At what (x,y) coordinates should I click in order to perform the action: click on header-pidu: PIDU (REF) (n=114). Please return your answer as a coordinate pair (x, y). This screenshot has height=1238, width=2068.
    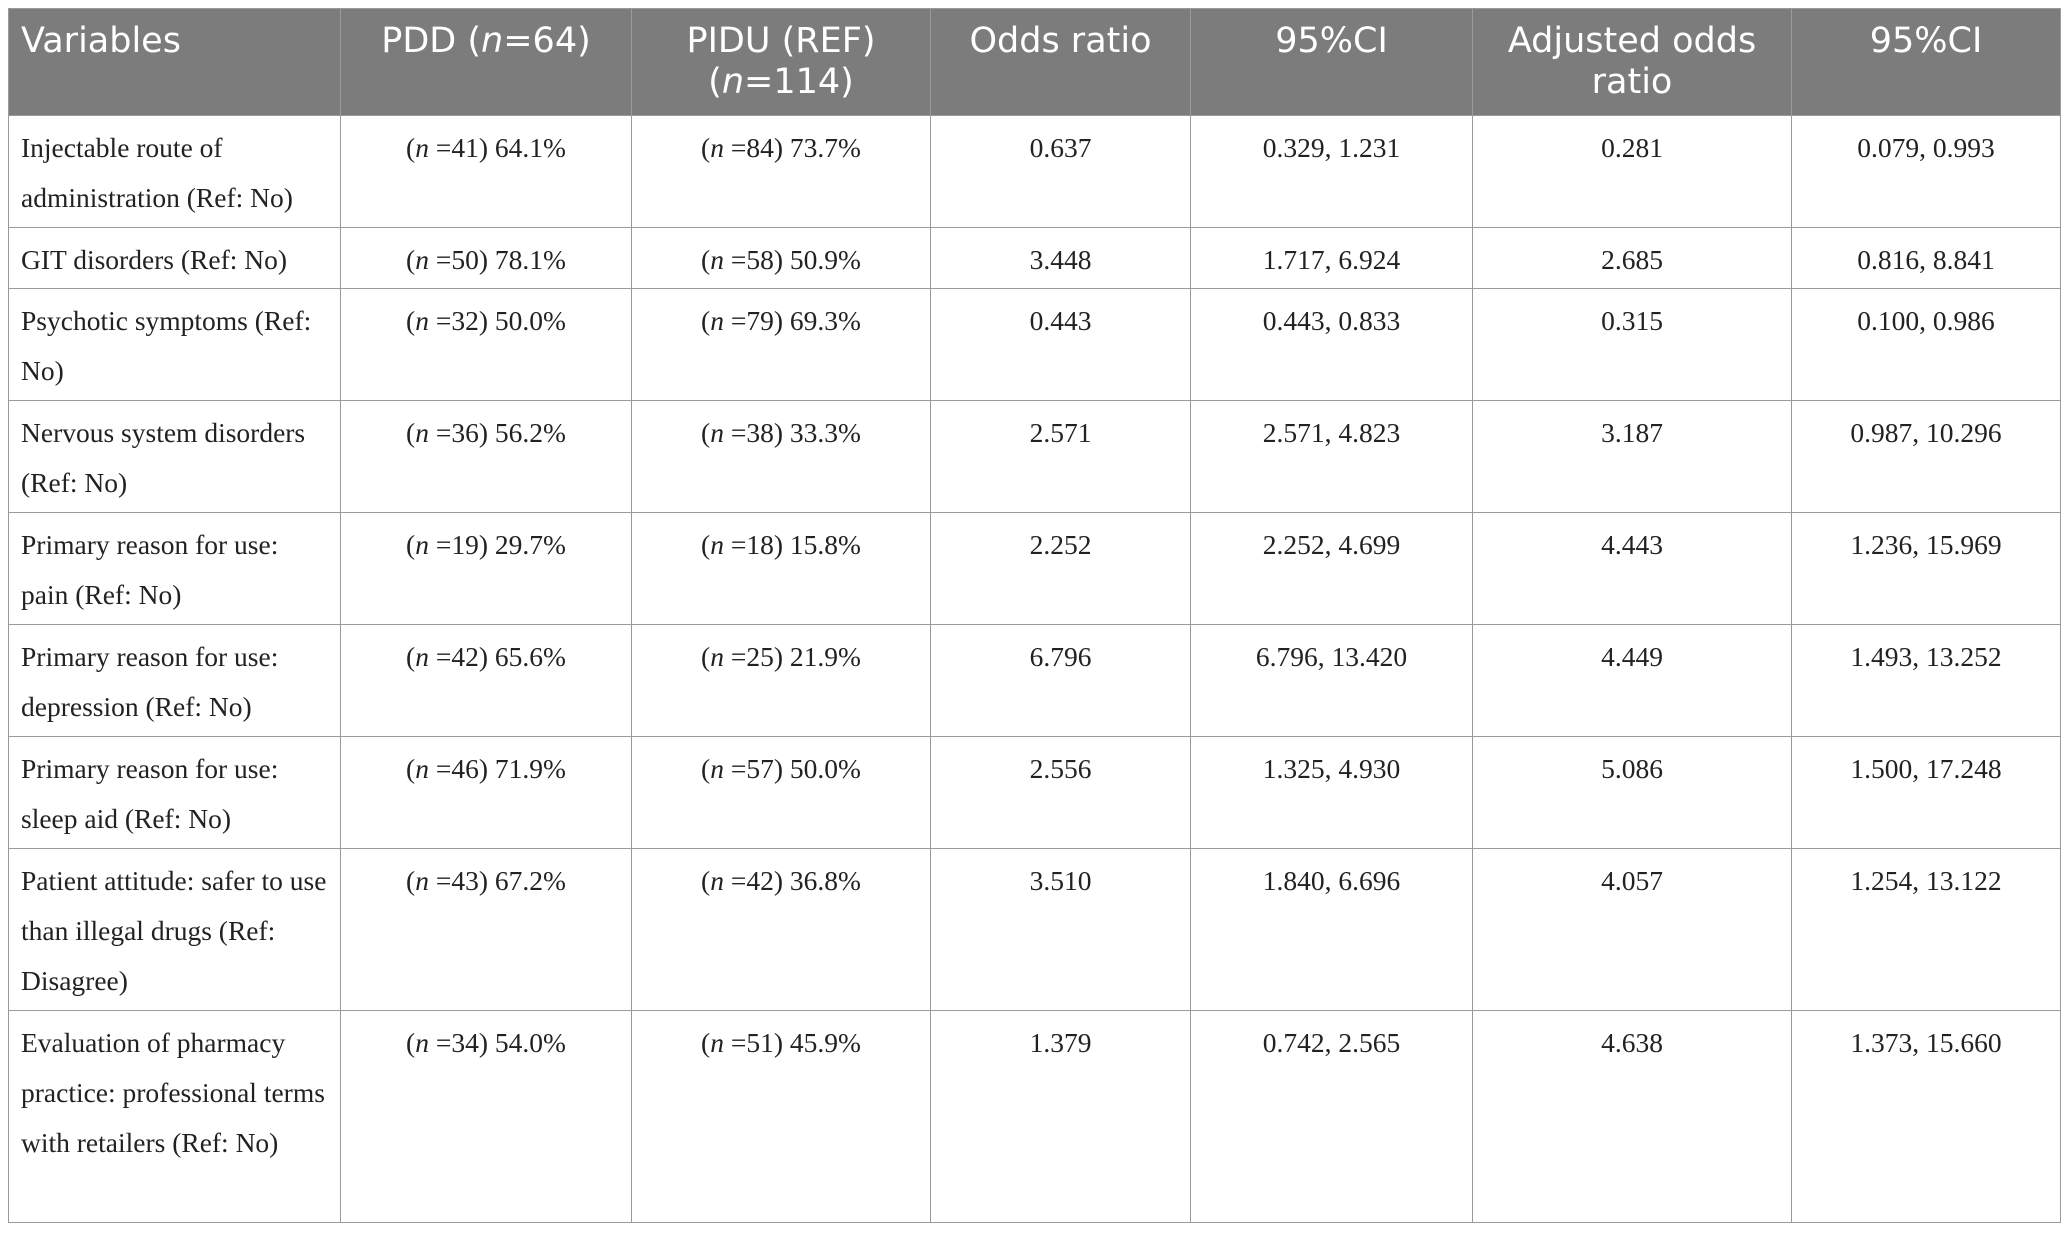
    Looking at the image, I should click on (781, 62).